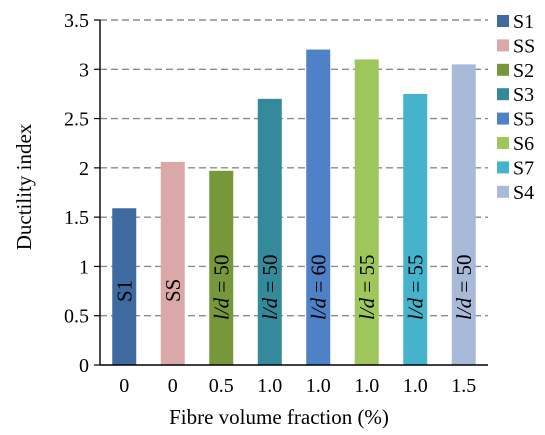  What do you see at coordinates (84, 267) in the screenshot?
I see `y-tick-label: 1` at bounding box center [84, 267].